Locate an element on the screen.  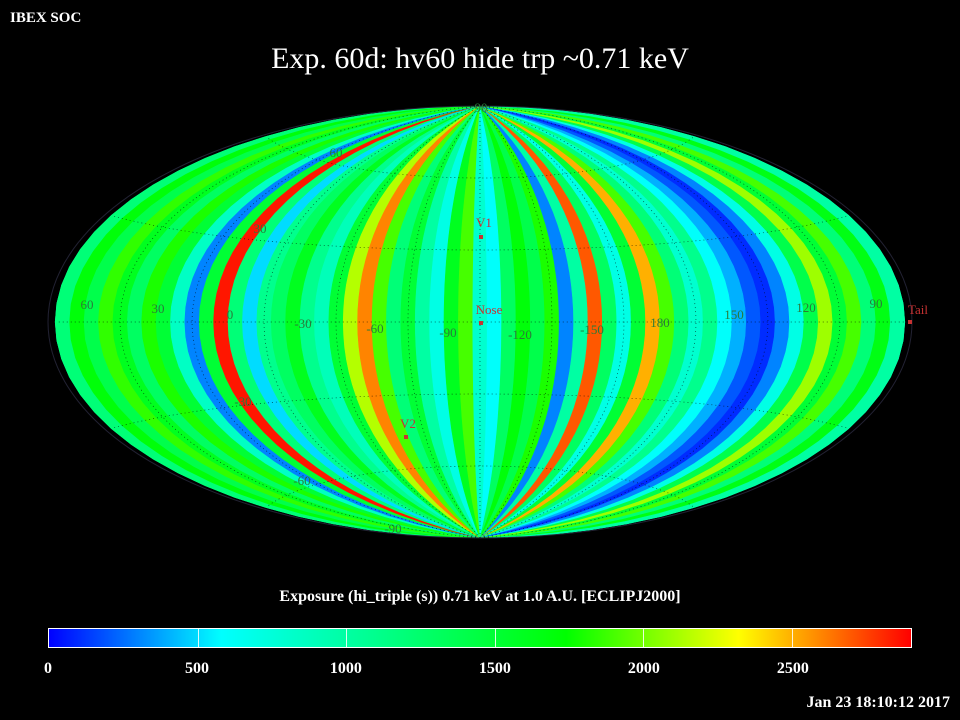
latitude-label: 90 is located at coordinates (481, 107).